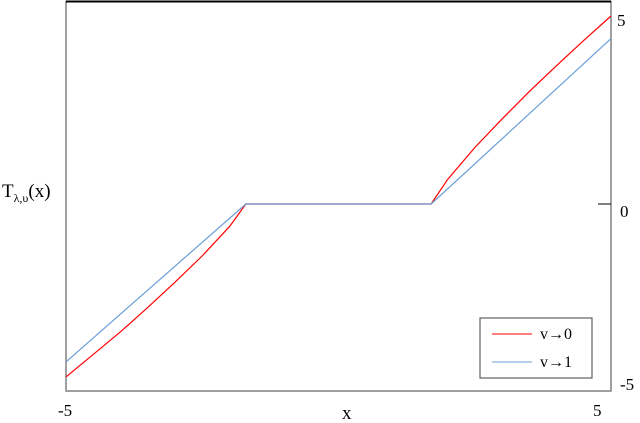 This screenshot has height=423, width=640. What do you see at coordinates (597, 410) in the screenshot?
I see `x-tick-label: 5` at bounding box center [597, 410].